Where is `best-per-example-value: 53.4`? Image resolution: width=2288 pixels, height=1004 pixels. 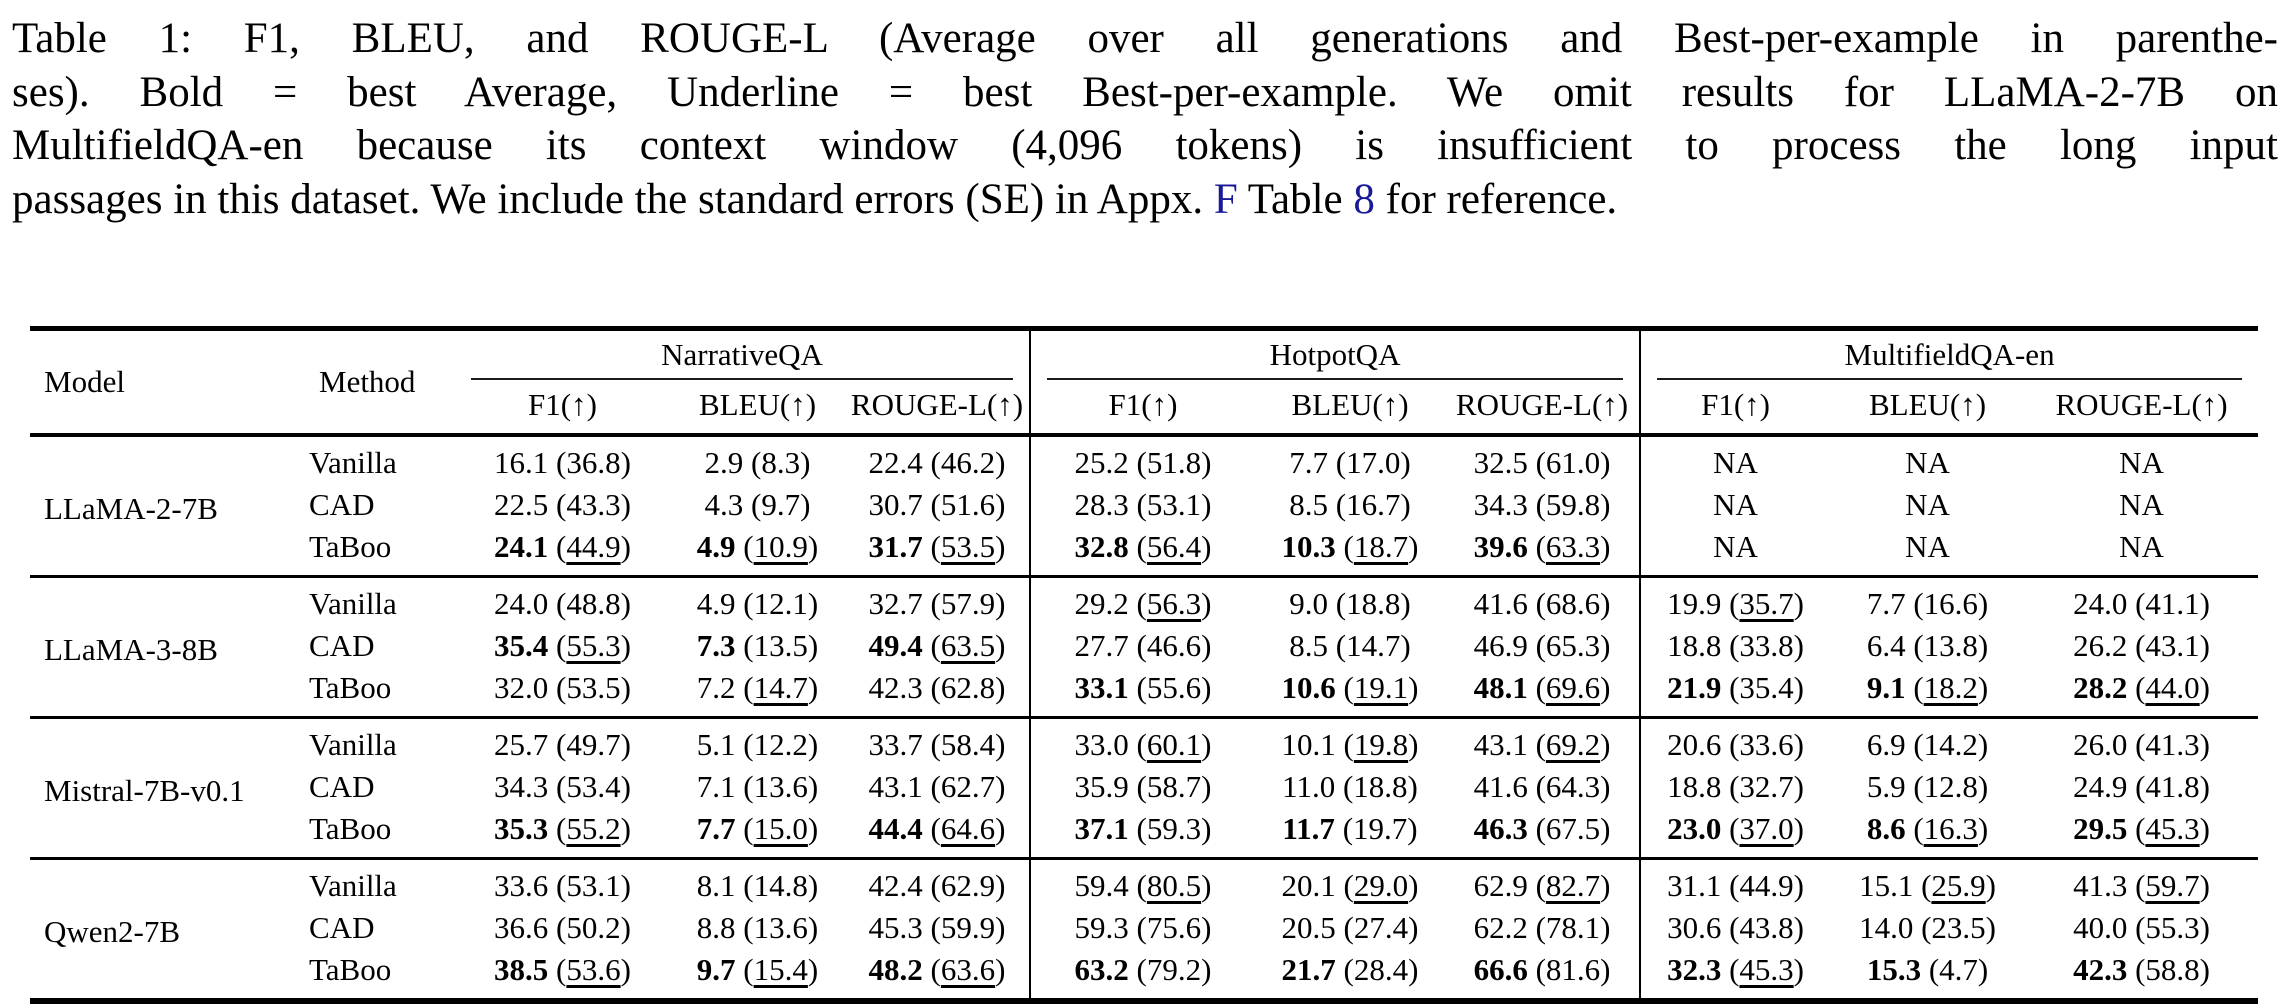
best-per-example-value: 53.4 is located at coordinates (593, 786).